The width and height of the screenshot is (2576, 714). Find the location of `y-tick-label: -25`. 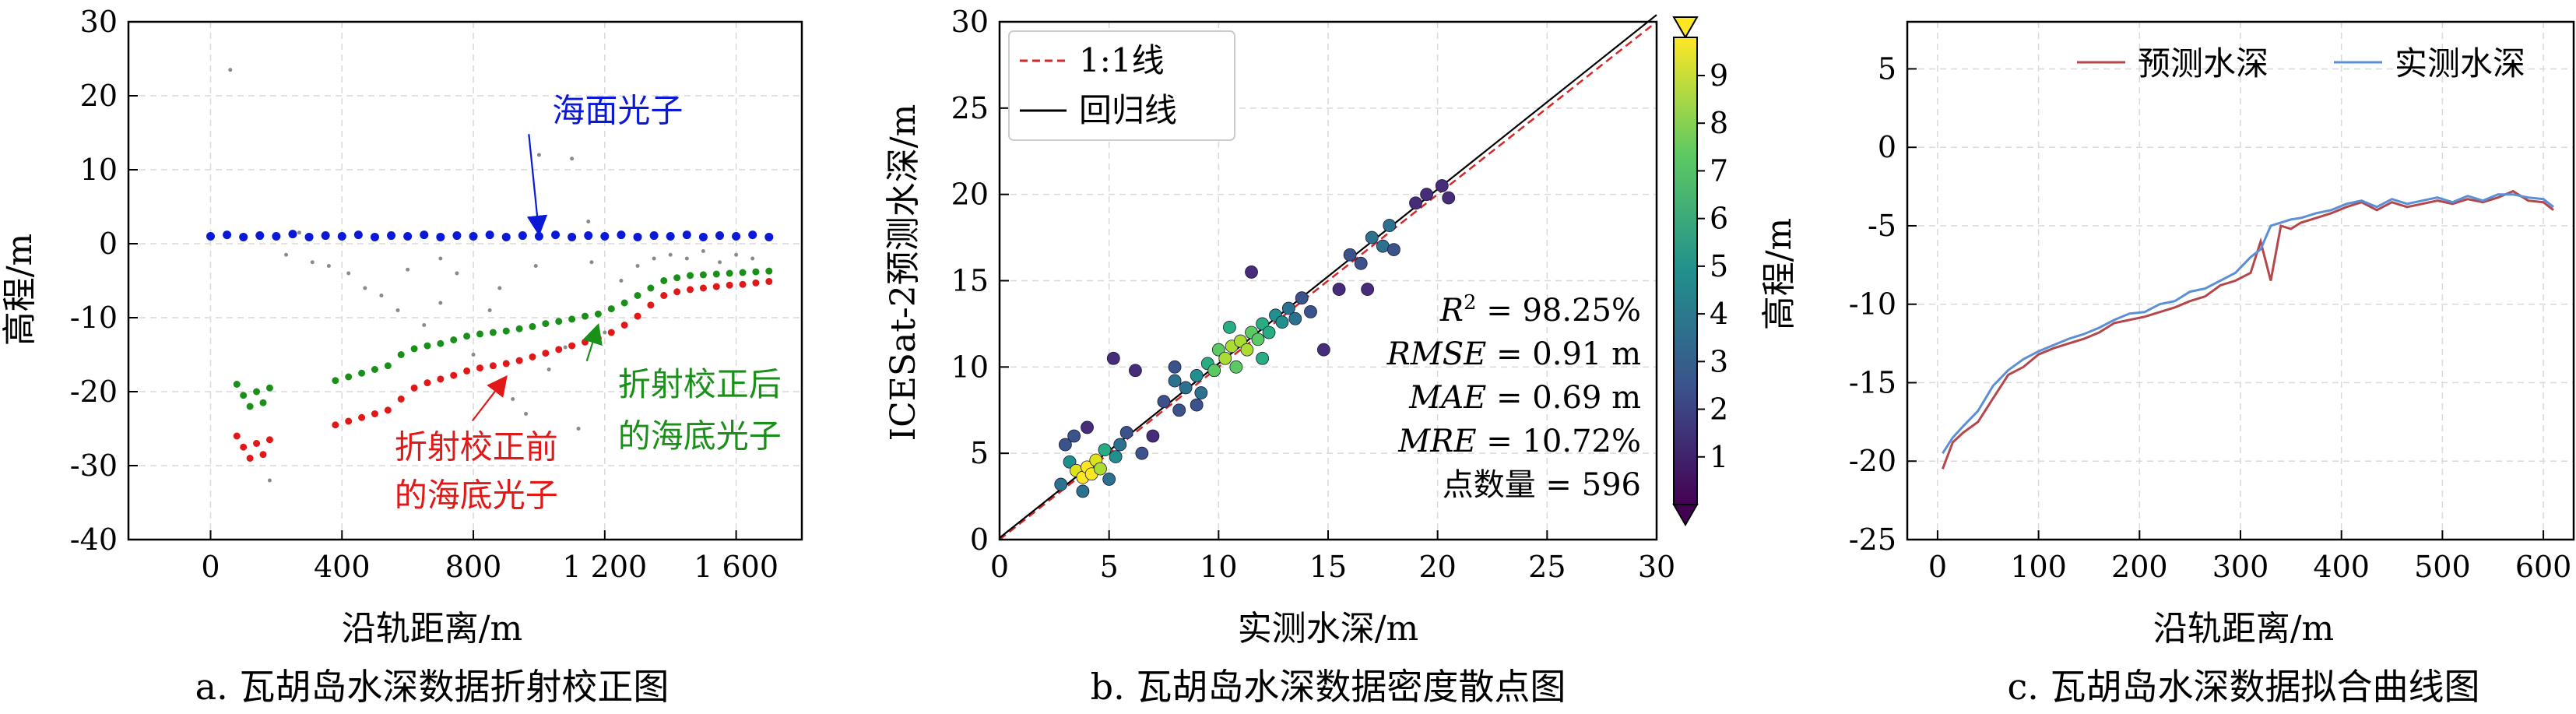

y-tick-label: -25 is located at coordinates (1873, 539).